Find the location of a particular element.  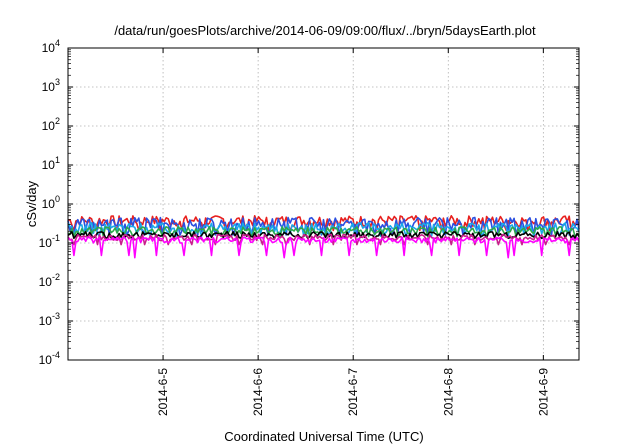

series-group is located at coordinates (323, 237).